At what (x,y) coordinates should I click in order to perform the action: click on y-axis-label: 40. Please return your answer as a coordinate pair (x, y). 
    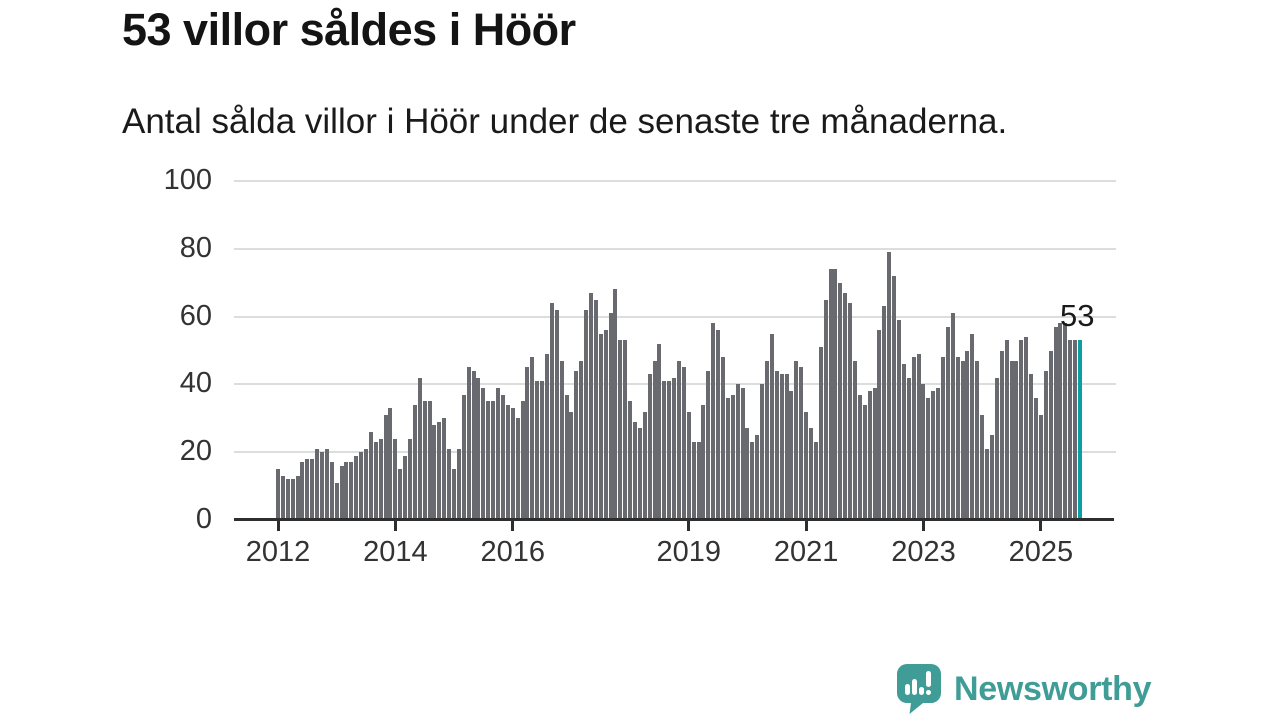
    Looking at the image, I should click on (195, 383).